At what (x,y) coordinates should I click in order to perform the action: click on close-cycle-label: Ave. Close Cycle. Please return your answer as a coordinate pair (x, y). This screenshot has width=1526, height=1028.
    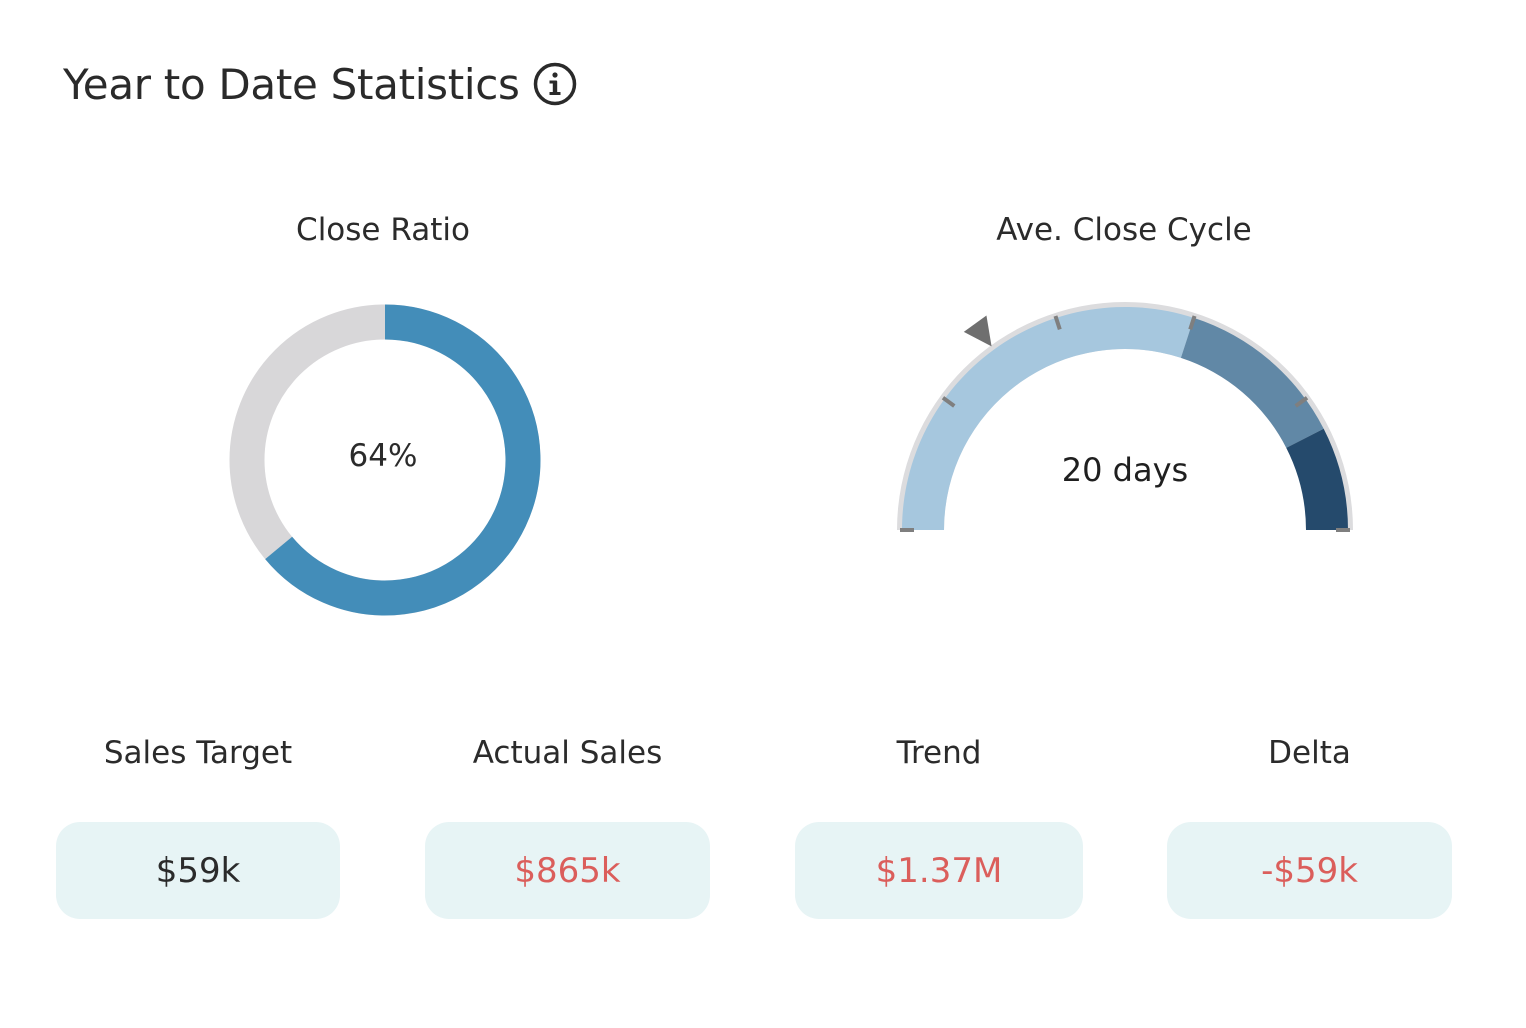
    Looking at the image, I should click on (1124, 230).